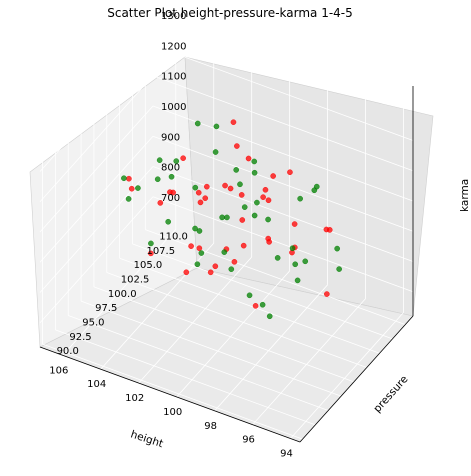 The height and width of the screenshot is (476, 471). What do you see at coordinates (173, 46) in the screenshot?
I see `z-tick-label: 1200` at bounding box center [173, 46].